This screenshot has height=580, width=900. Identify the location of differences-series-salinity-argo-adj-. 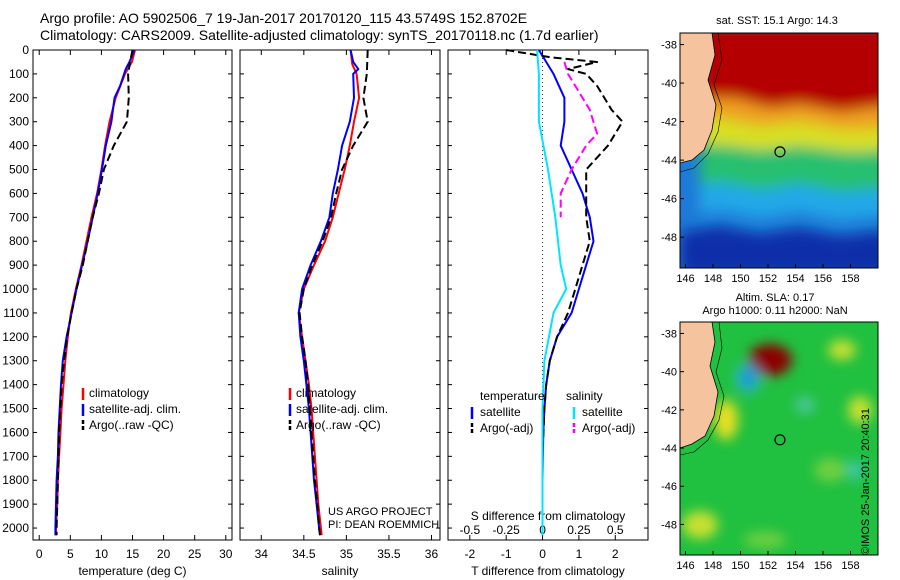
(579, 139).